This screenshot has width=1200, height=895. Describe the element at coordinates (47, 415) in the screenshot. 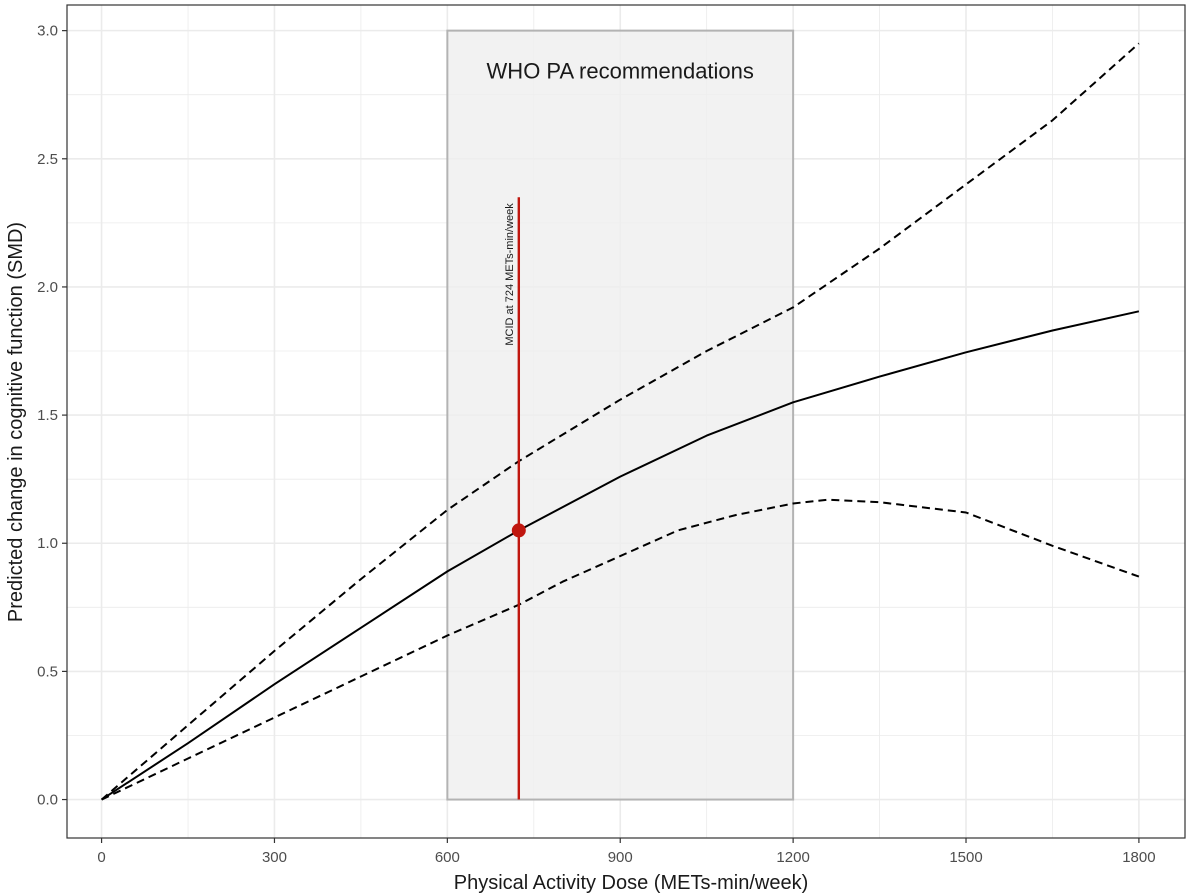

I see `y-tick-label: 1.5` at that location.